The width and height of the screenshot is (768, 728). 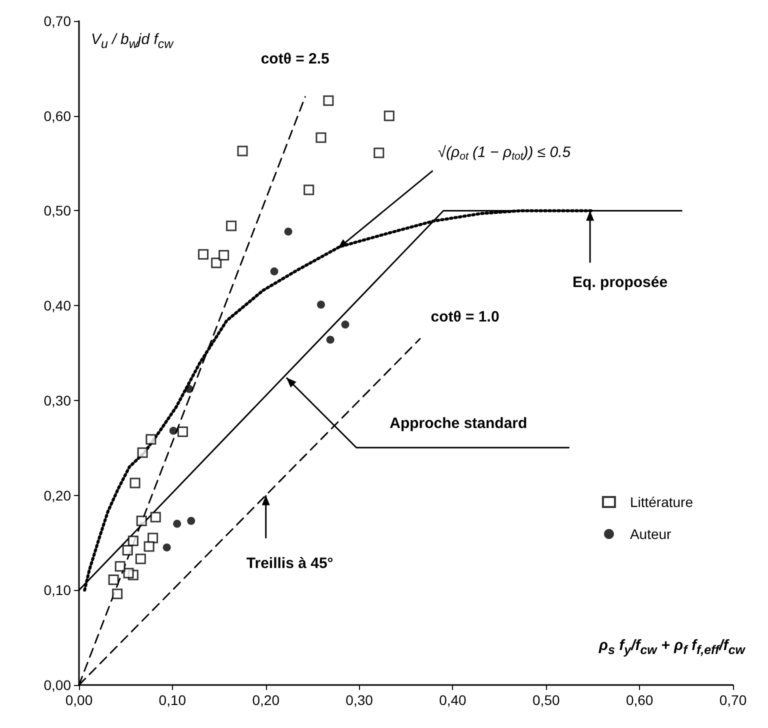 I want to click on x-tick-label: 0,20, so click(x=266, y=700).